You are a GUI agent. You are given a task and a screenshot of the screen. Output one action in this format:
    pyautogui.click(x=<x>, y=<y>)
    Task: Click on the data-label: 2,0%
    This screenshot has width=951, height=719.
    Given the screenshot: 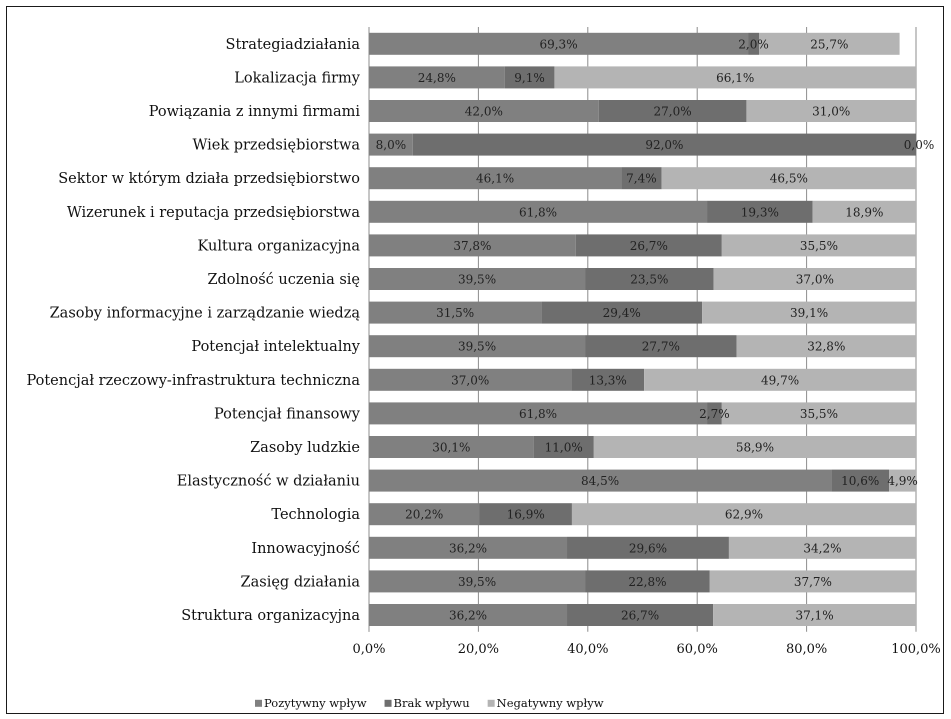 What is the action you would take?
    pyautogui.click(x=753, y=44)
    